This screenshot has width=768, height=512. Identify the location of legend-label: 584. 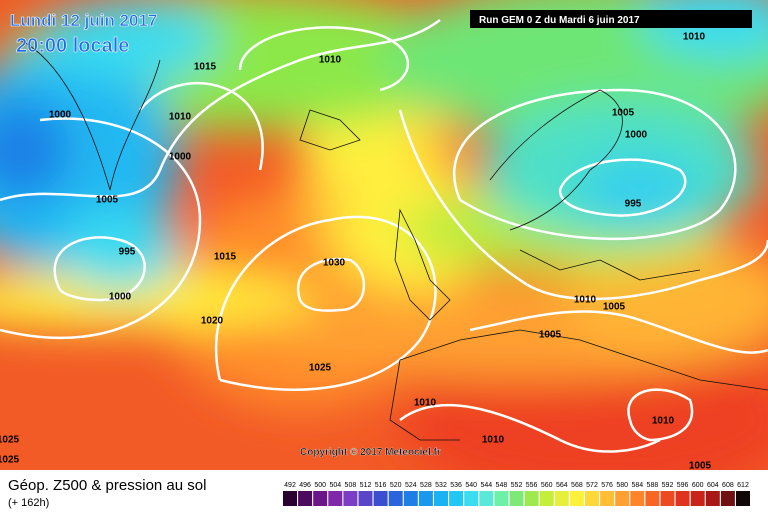
(637, 485).